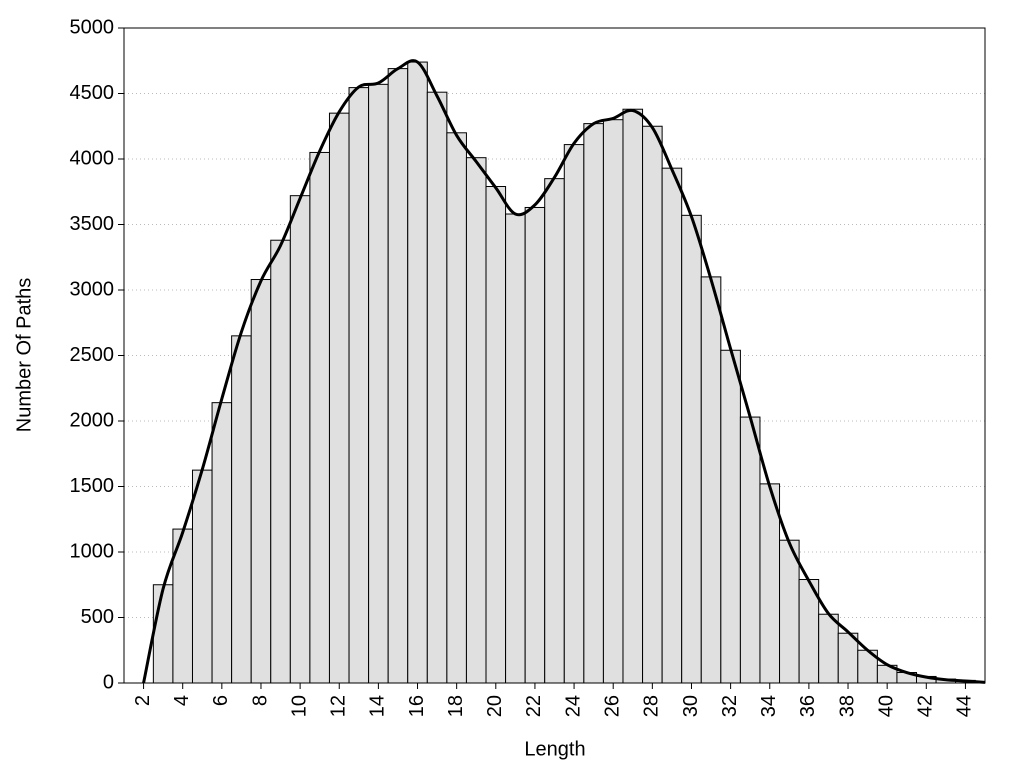  What do you see at coordinates (612, 706) in the screenshot?
I see `x-tick-label: 26` at bounding box center [612, 706].